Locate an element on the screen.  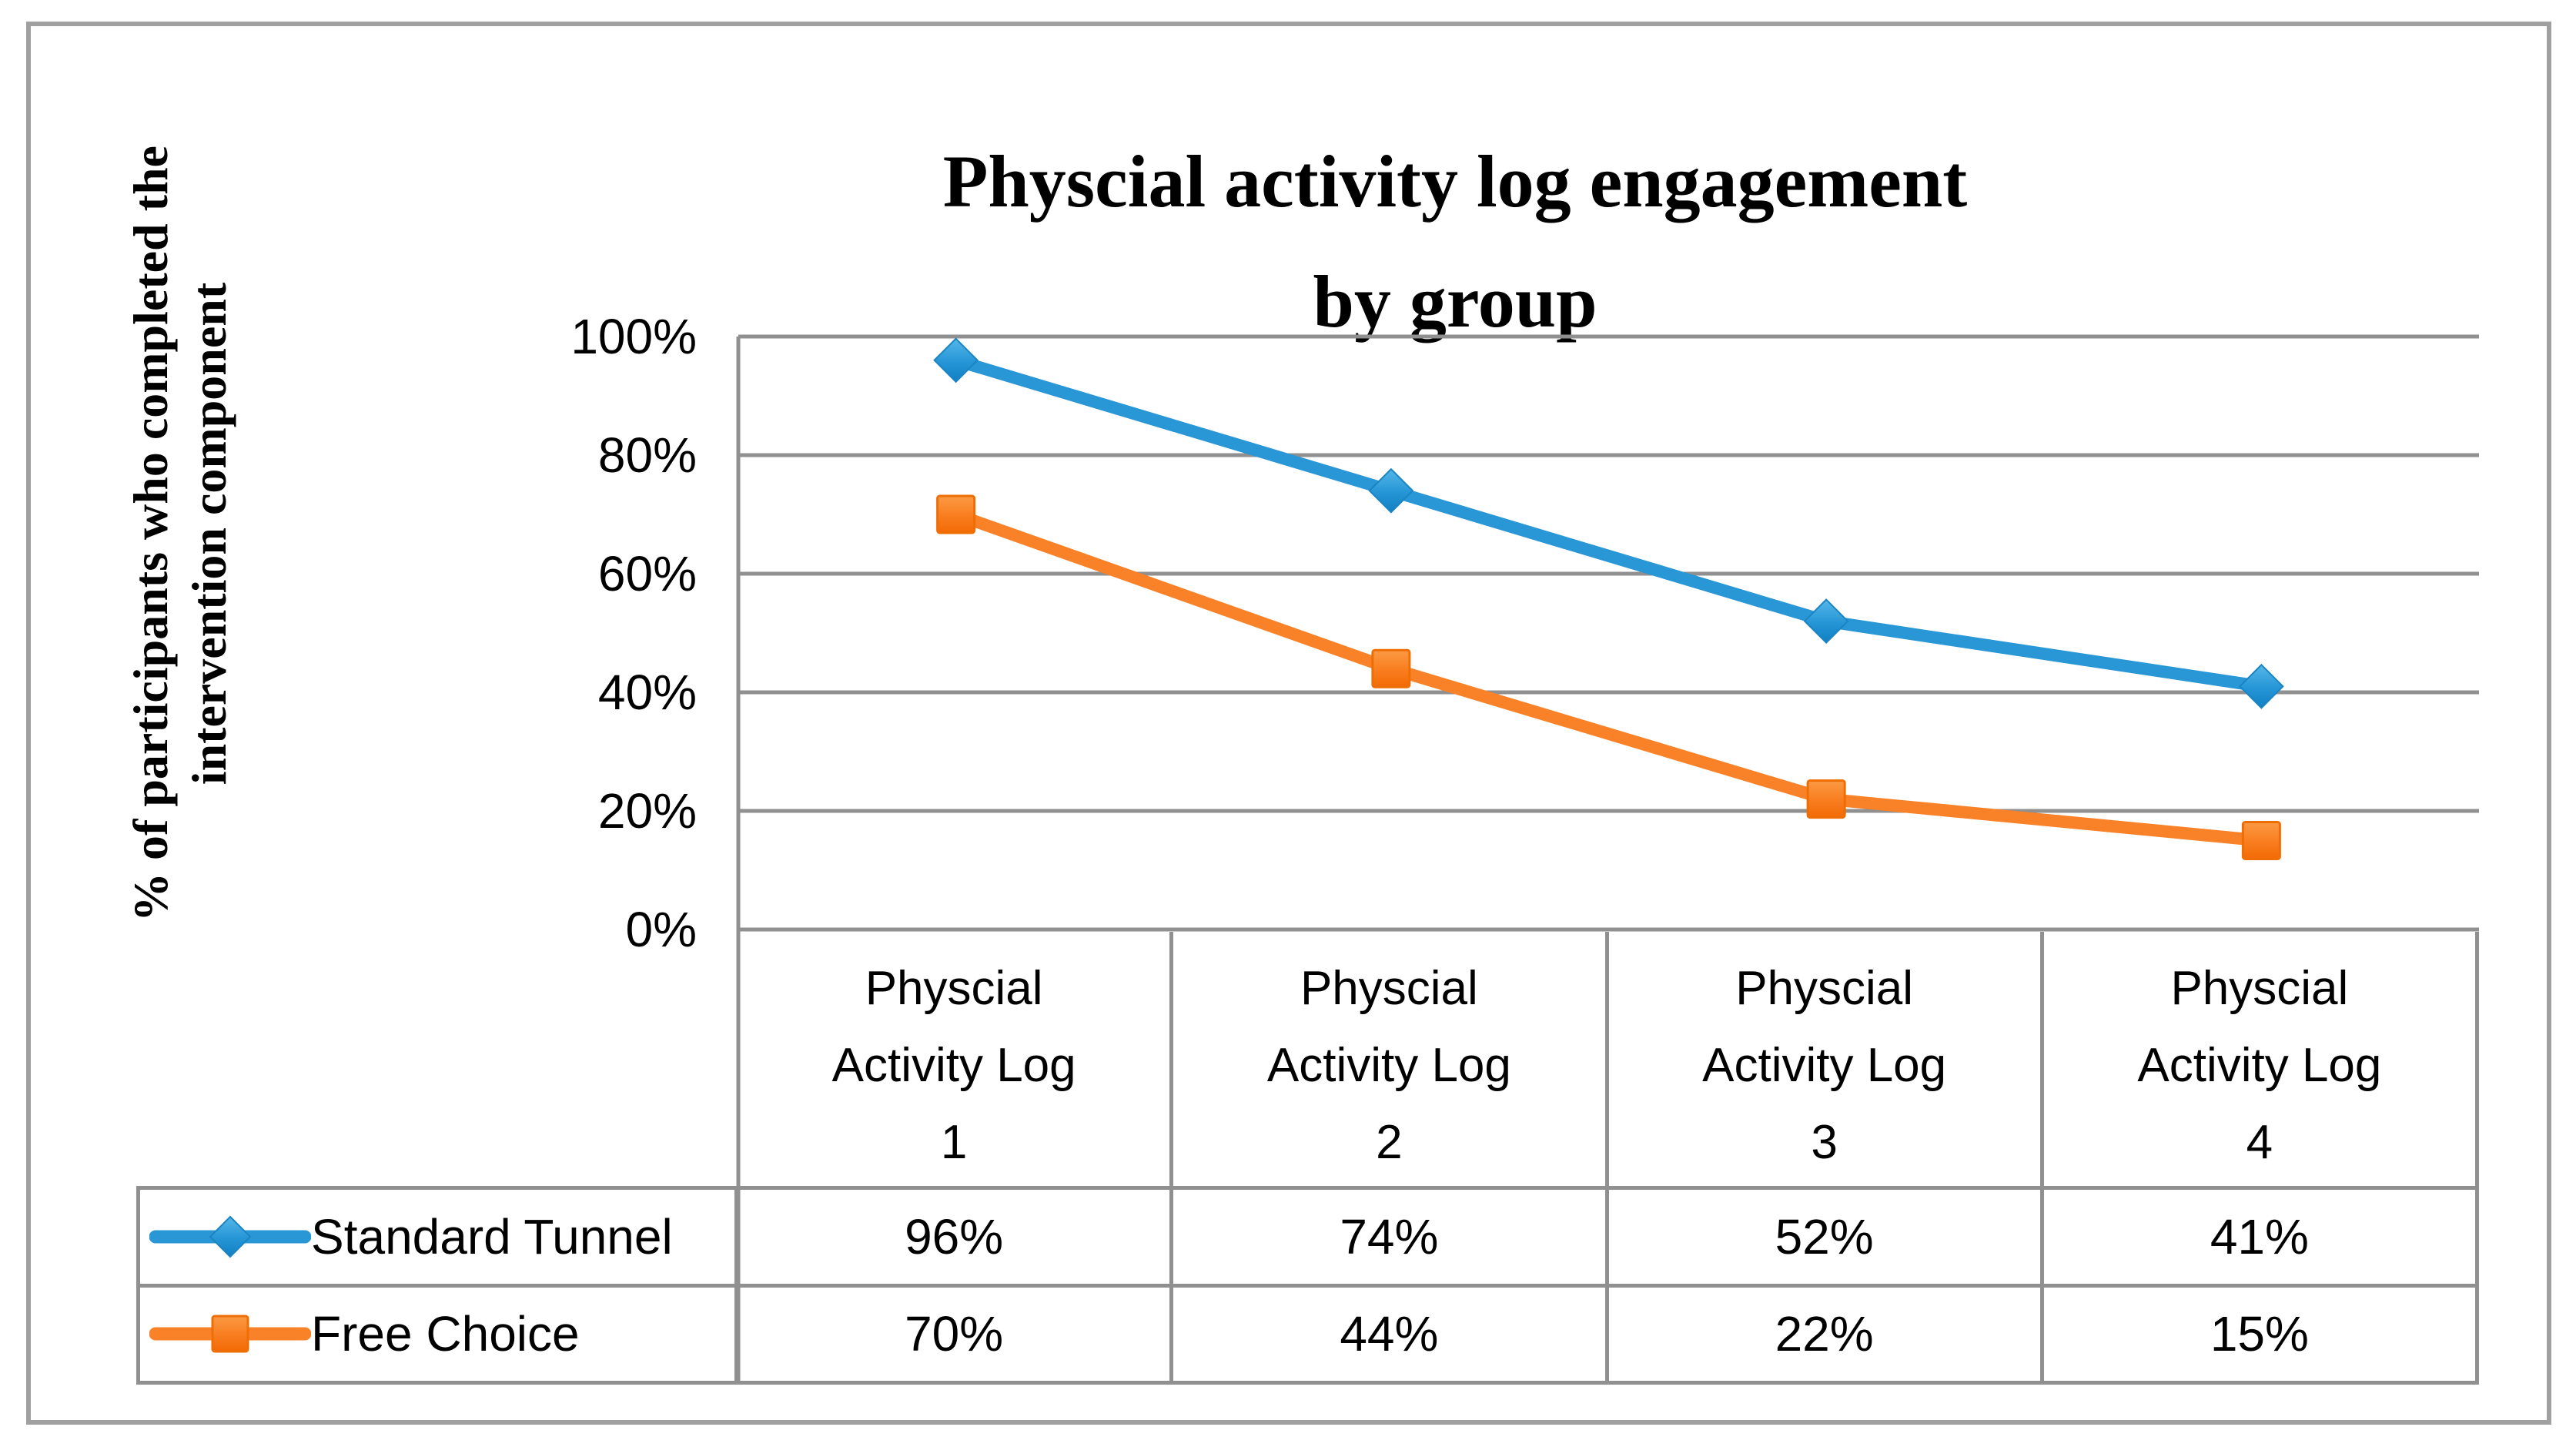
chart-title-line2: by group is located at coordinates (1455, 301).